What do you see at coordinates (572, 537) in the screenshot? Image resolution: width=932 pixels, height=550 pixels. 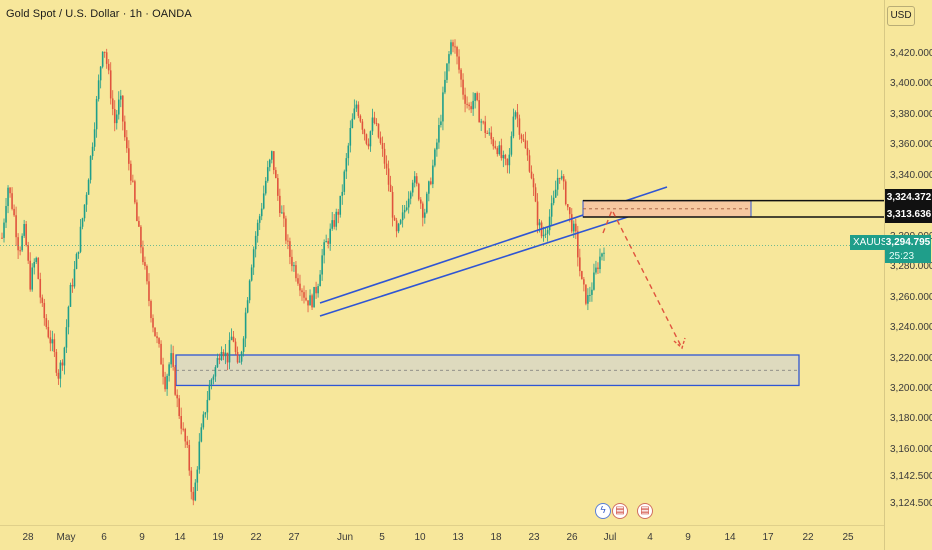 I see `time-tick-label: 26` at bounding box center [572, 537].